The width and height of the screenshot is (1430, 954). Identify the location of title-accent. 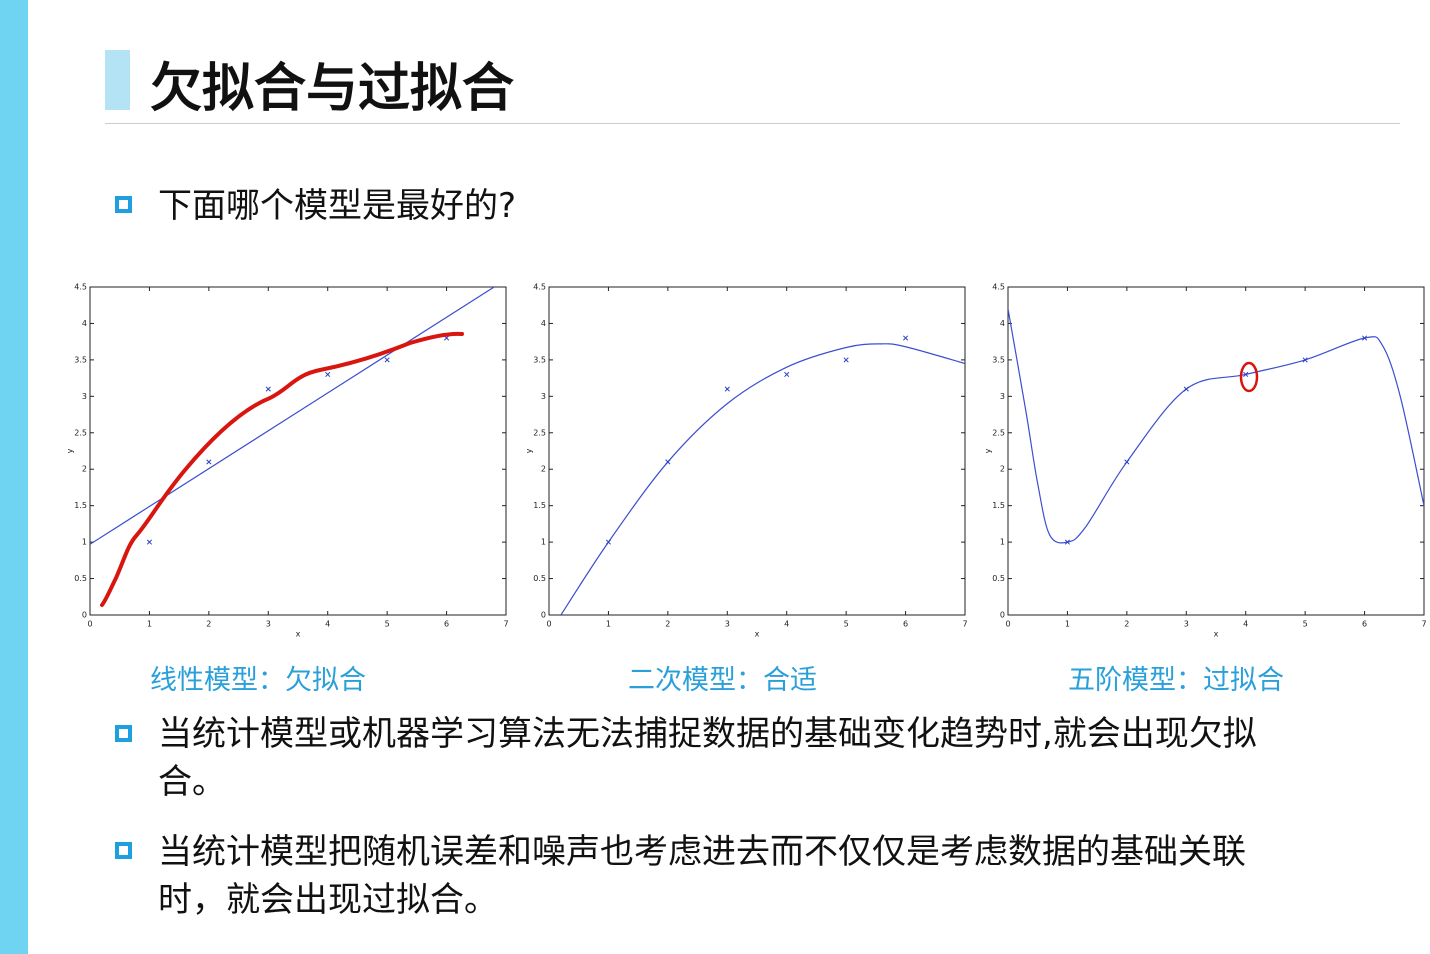
(117, 80).